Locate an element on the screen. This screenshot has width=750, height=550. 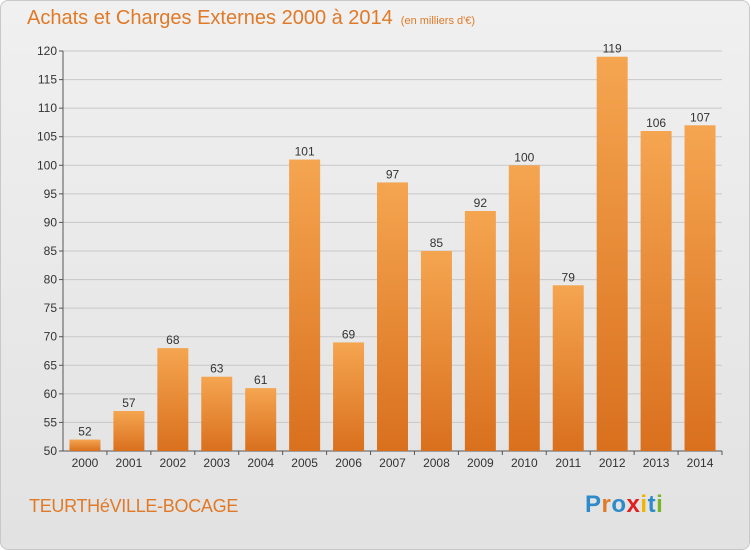
y-tick-label: 70 is located at coordinates (51, 337).